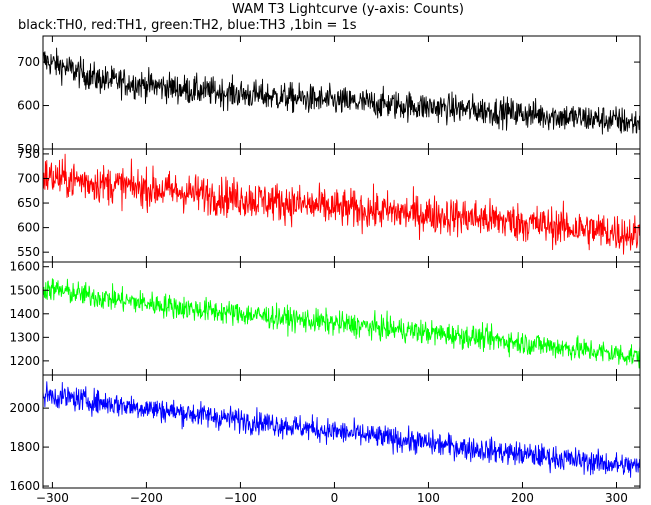 This screenshot has height=505, width=651. I want to click on y-tick-label: 1800, so click(24, 447).